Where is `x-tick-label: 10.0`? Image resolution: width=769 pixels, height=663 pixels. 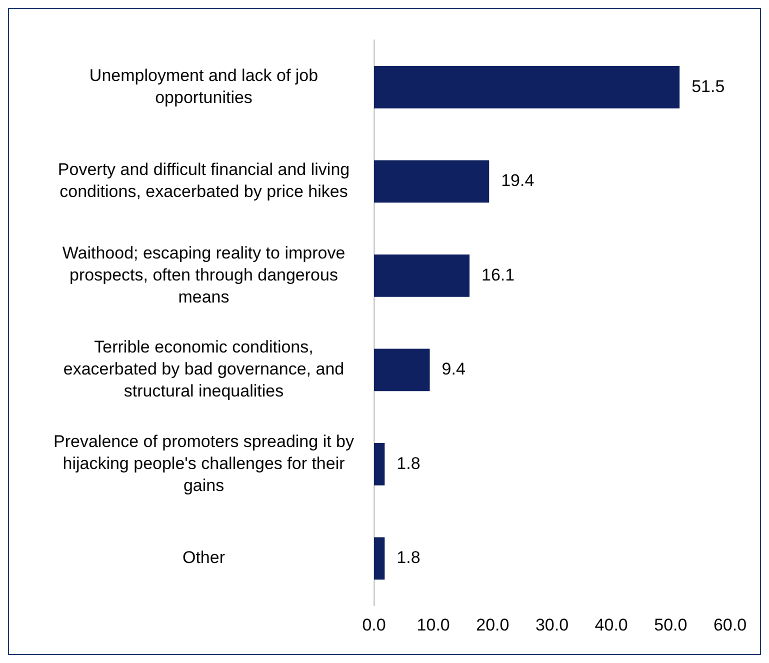
x-tick-label: 10.0 is located at coordinates (433, 624).